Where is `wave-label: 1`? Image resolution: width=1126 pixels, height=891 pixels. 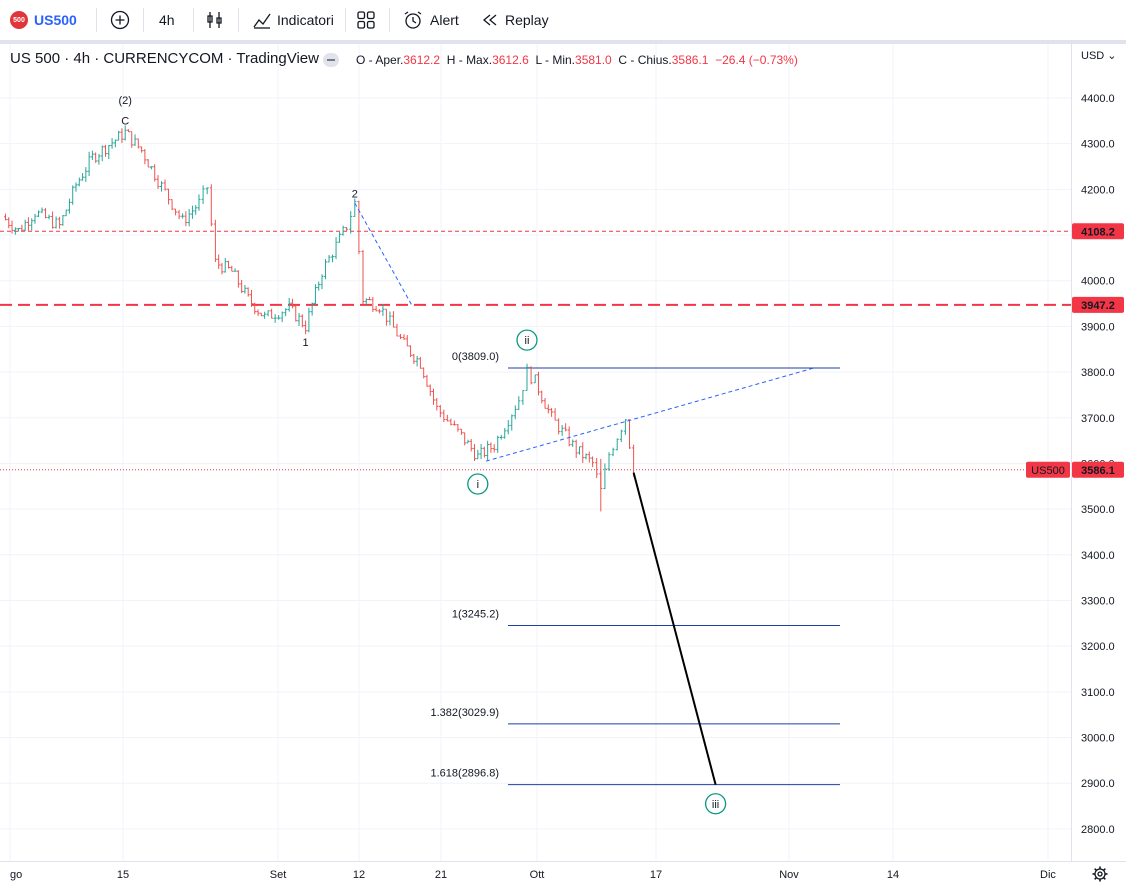
wave-label: 1 is located at coordinates (306, 343).